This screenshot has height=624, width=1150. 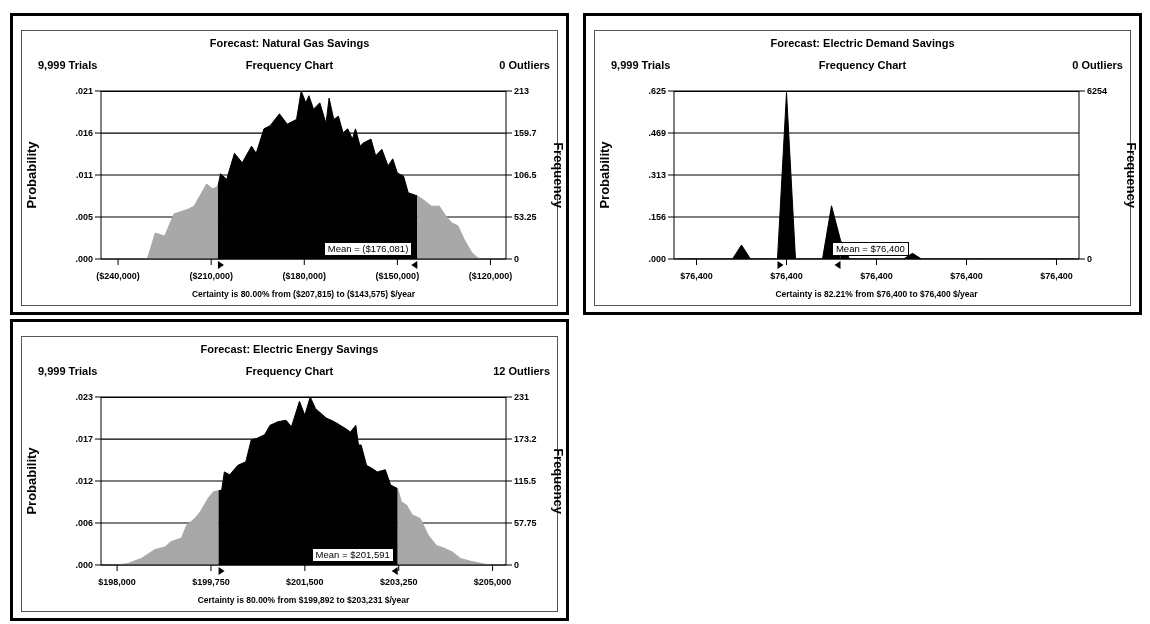 What do you see at coordinates (84, 91) in the screenshot?
I see `y-tick-label: .021` at bounding box center [84, 91].